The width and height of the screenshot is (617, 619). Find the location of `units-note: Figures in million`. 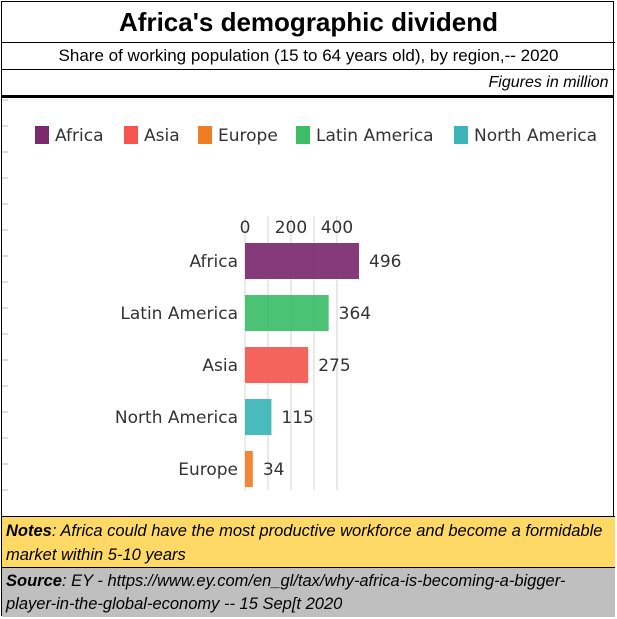

units-note: Figures in million is located at coordinates (307, 84).